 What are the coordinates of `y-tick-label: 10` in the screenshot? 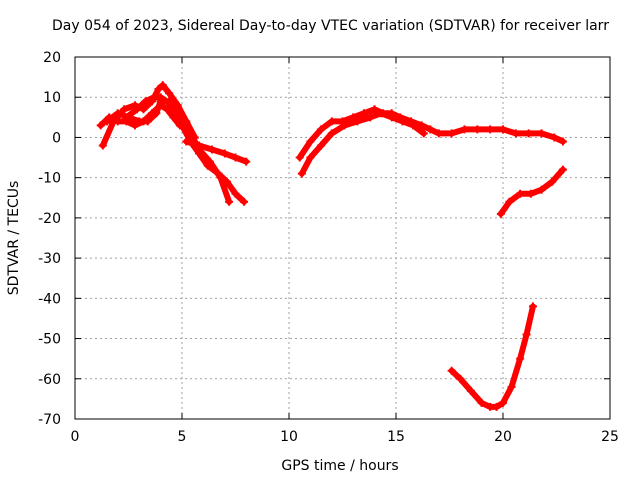 It's located at (52, 98).